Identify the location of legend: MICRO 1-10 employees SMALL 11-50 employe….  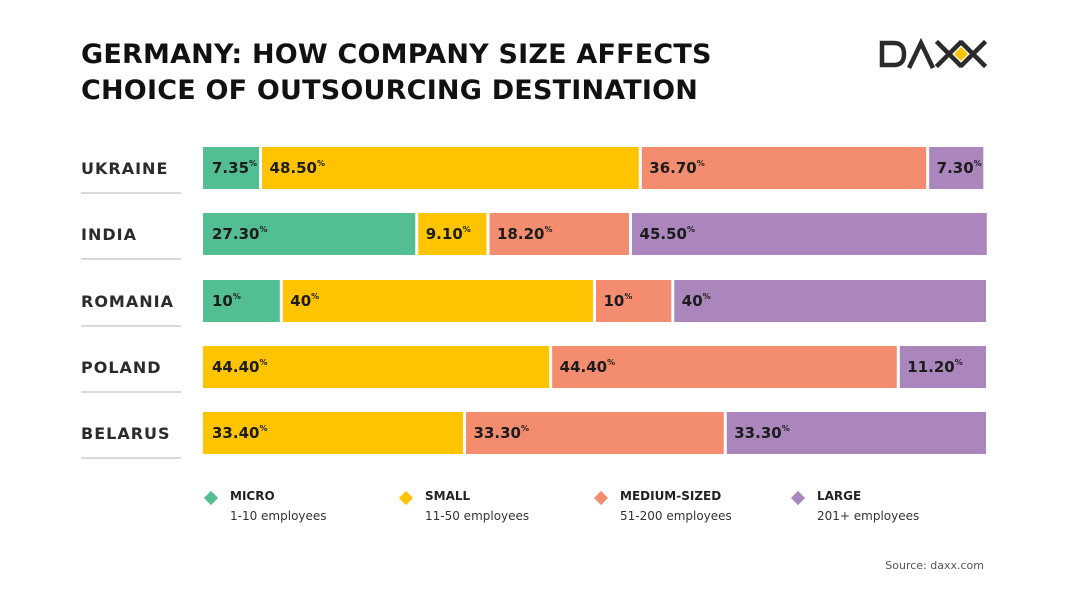
(534, 509).